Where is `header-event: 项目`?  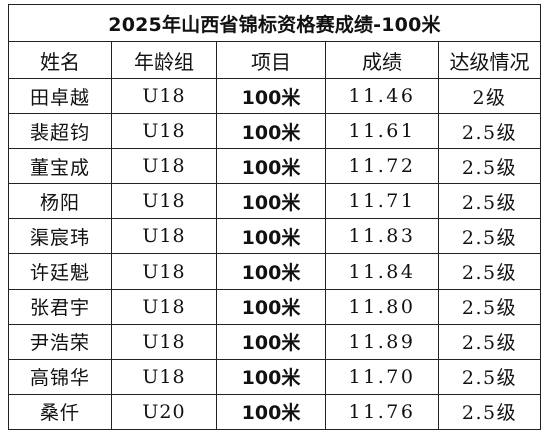
header-event: 项目 is located at coordinates (271, 60).